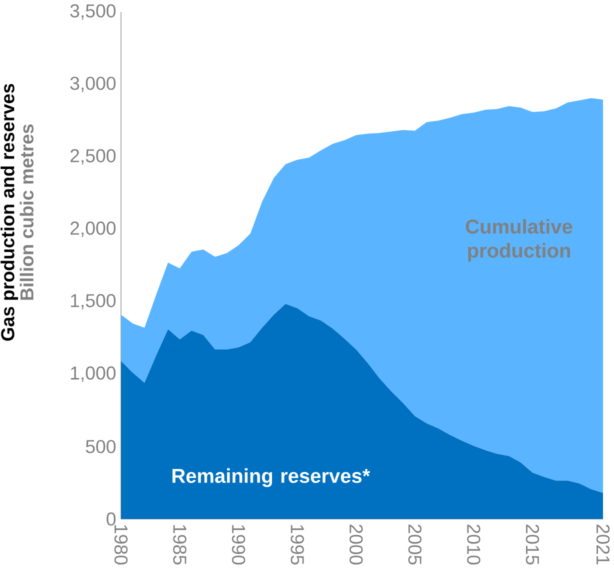 The image size is (614, 575). I want to click on y-tick-label: 1,000, so click(93, 374).